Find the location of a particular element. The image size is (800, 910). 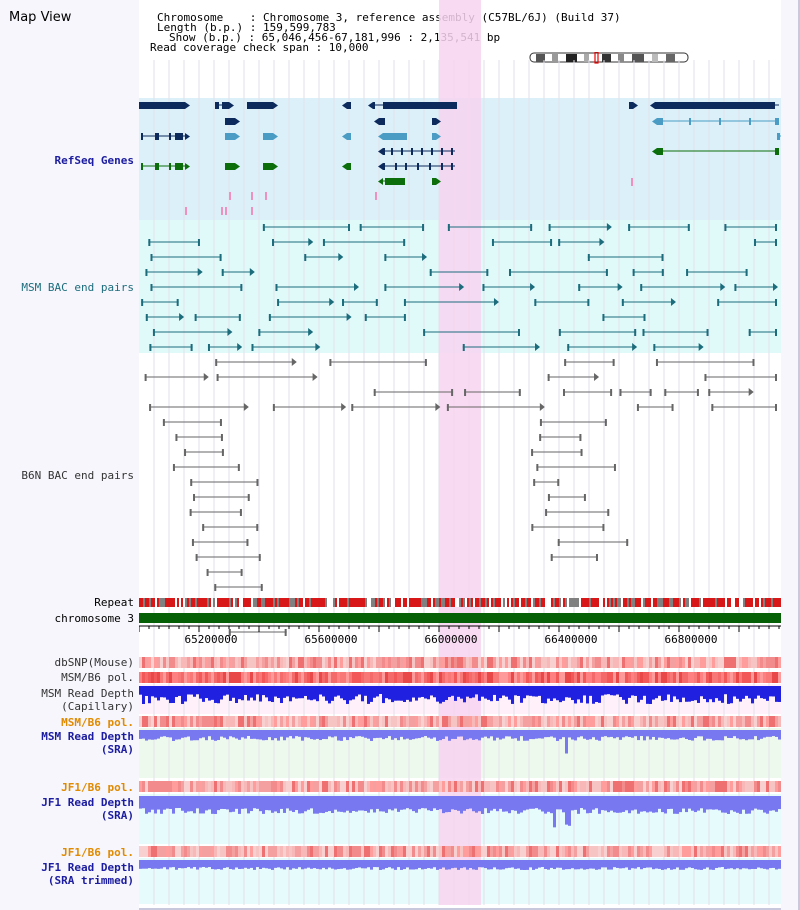

track-label-jf1-b6-pol-2: JF1/B6 pol. is located at coordinates (97, 852).